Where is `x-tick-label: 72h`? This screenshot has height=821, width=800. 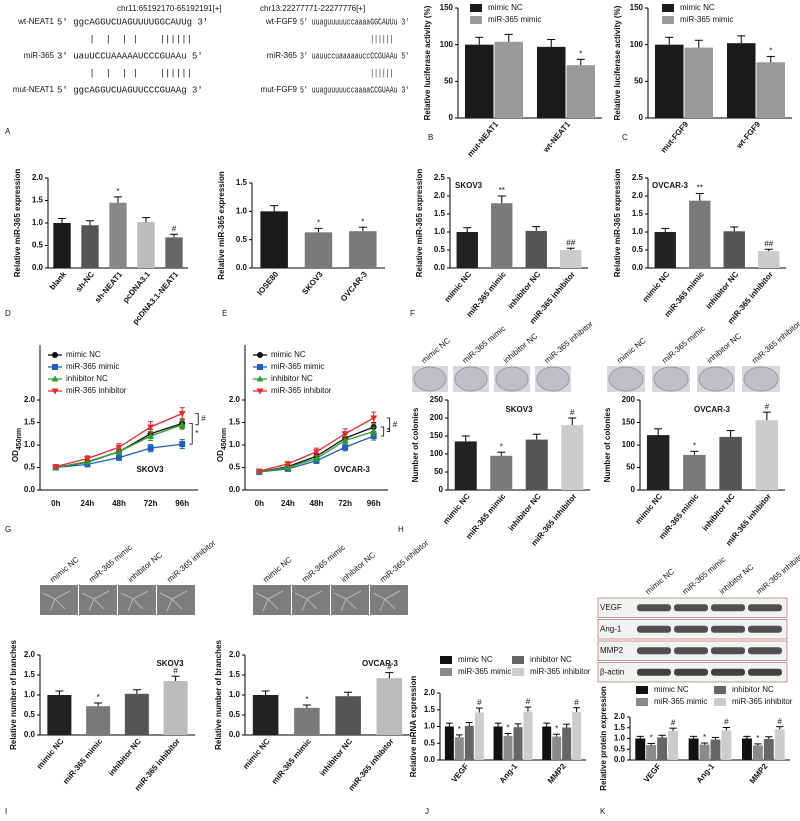 x-tick-label: 72h is located at coordinates (345, 503).